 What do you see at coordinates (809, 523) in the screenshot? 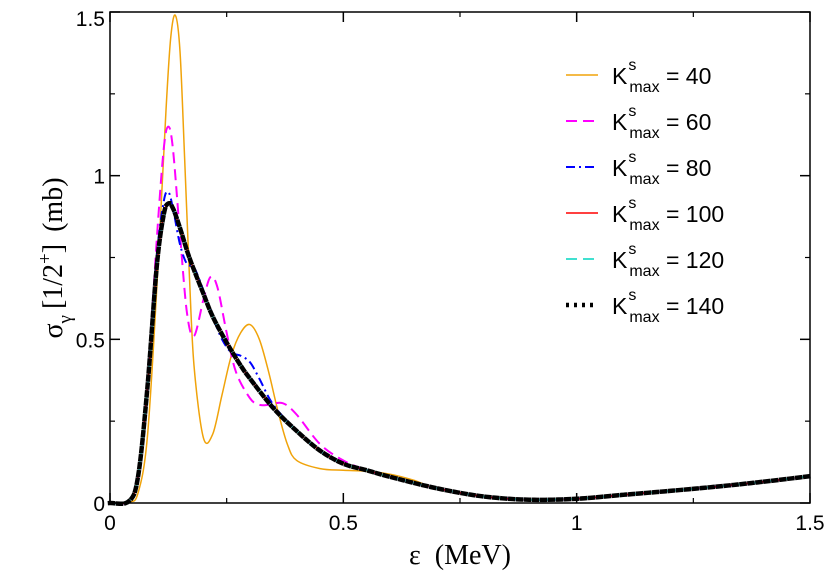
I see `x-tick-label: 1.5` at bounding box center [809, 523].